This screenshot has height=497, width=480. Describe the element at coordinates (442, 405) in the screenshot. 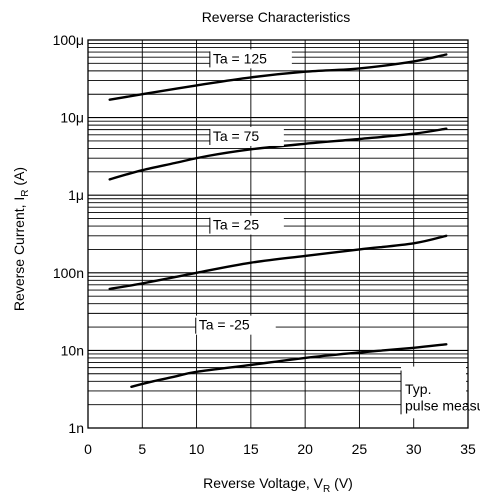

I see `note-line-pulse: pulse measurement` at that location.